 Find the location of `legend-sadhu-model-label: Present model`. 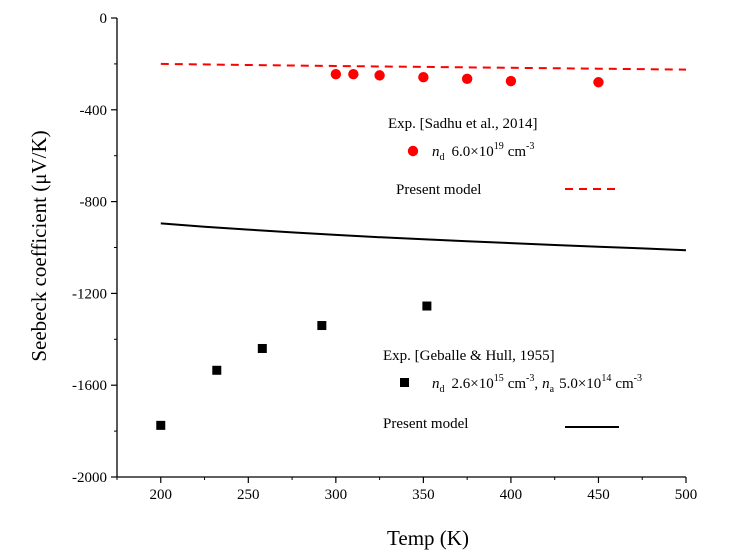

legend-sadhu-model-label: Present model is located at coordinates (438, 190).